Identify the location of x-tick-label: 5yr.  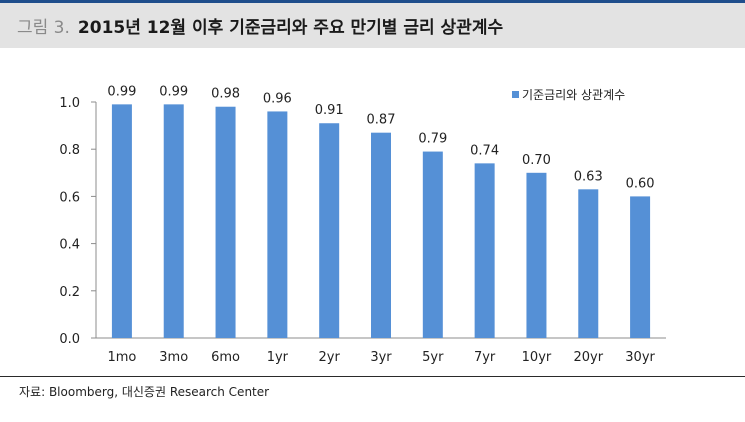
(433, 357).